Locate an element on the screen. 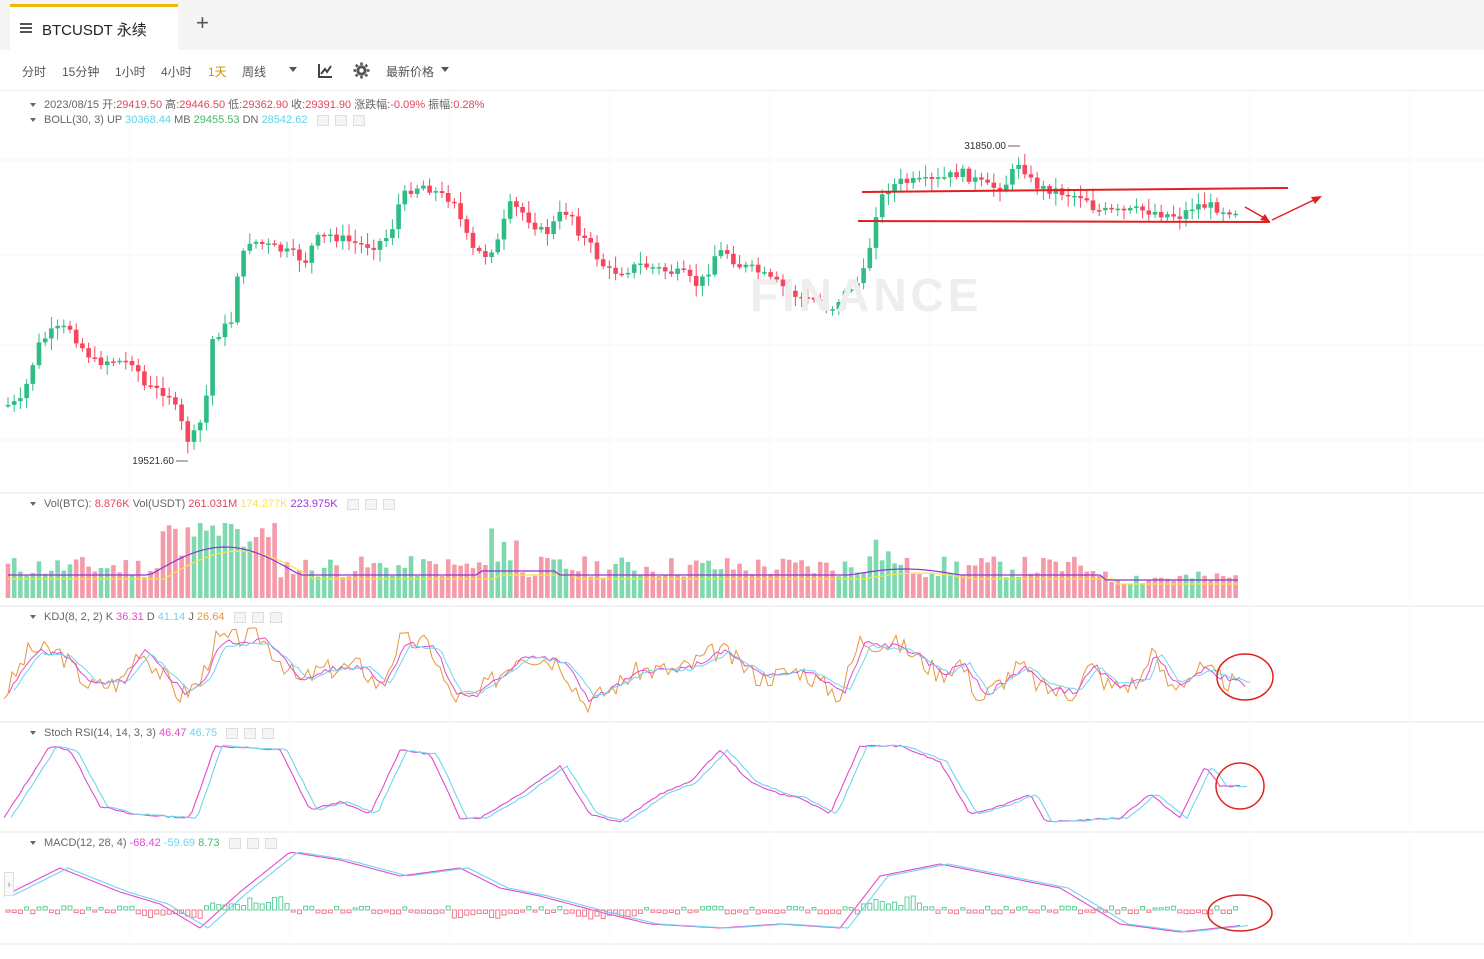 This screenshot has width=1484, height=959. tf-1d: 1天 is located at coordinates (217, 72).